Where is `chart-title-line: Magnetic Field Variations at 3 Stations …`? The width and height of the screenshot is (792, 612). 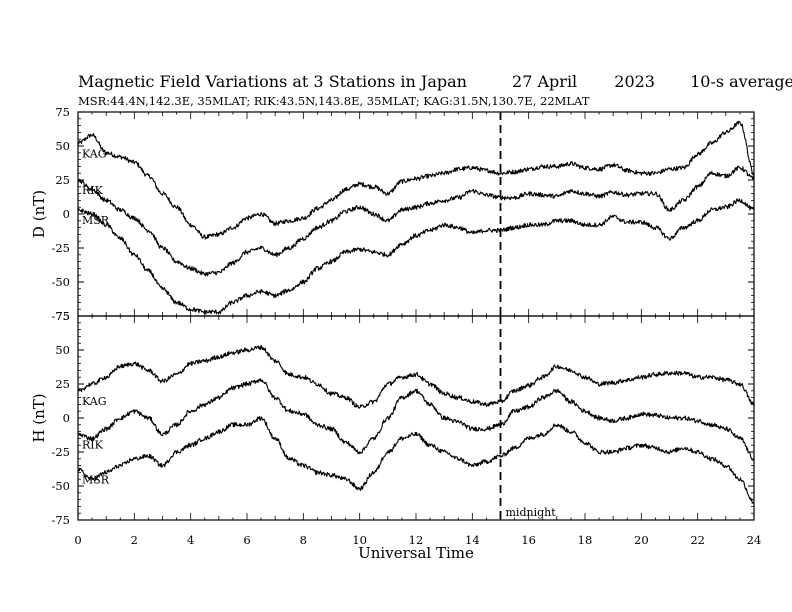
chart-title-line: Magnetic Field Variations at 3 Stations … is located at coordinates (435, 81).